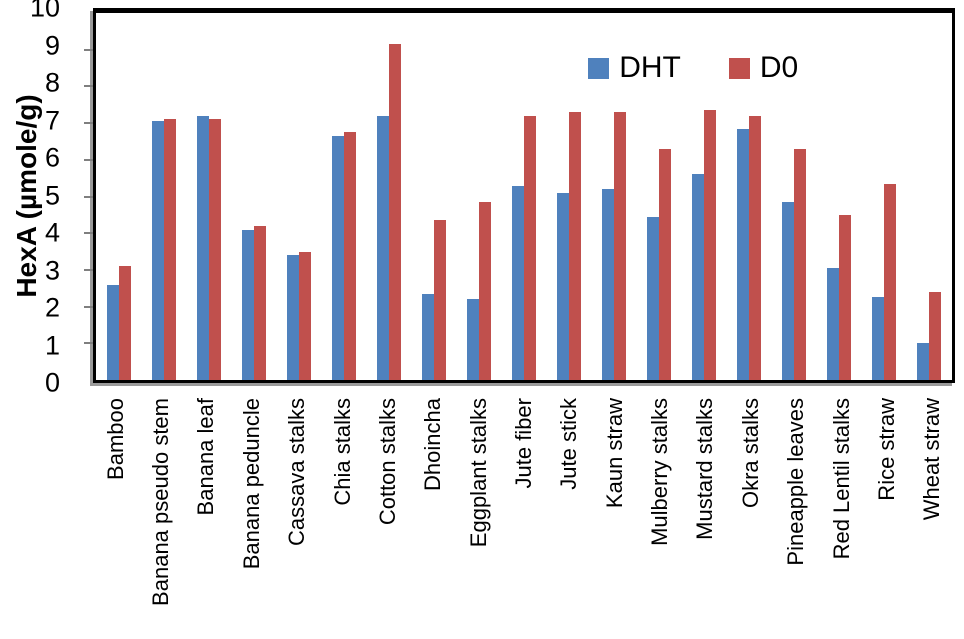 The image size is (964, 639). What do you see at coordinates (33, 198) in the screenshot?
I see `y-axis-tick-labels: 0 1 2 3 4 5 6 7 8 9 10` at bounding box center [33, 198].